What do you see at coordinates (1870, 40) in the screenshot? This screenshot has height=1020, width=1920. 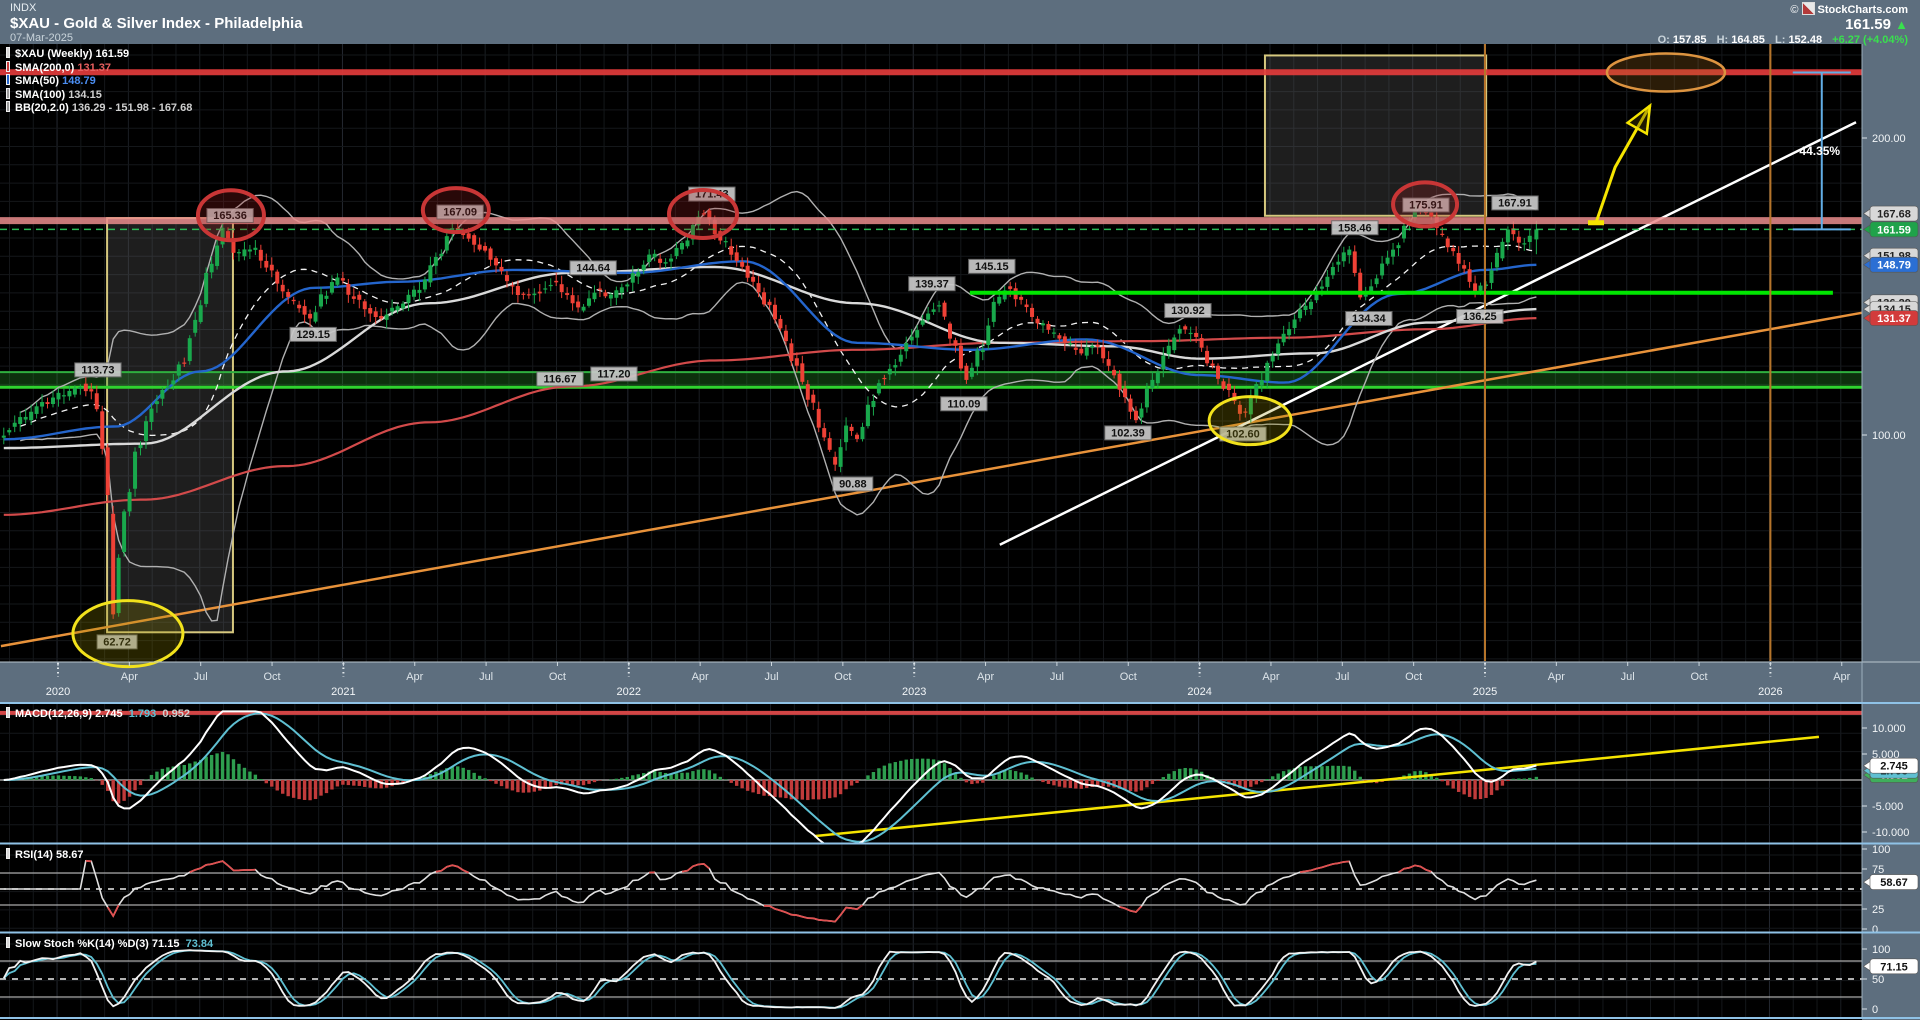 I see `change-value: +6.27 (+4.04%)` at bounding box center [1870, 40].